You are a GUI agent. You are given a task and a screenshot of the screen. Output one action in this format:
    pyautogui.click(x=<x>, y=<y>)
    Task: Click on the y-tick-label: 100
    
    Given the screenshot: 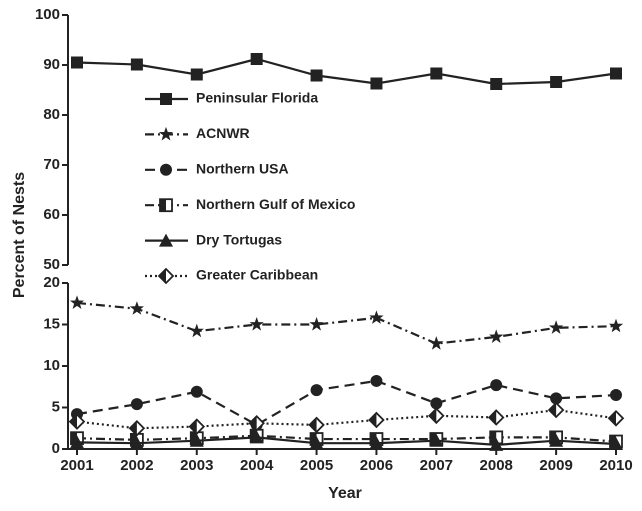 What is the action you would take?
    pyautogui.click(x=47, y=14)
    